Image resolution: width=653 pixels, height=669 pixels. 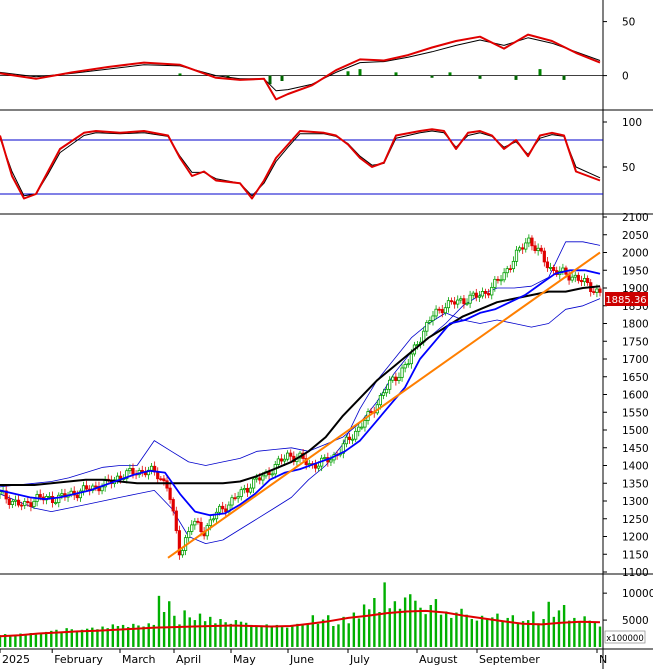 I want to click on price-tick-label: 1550, so click(x=635, y=413).